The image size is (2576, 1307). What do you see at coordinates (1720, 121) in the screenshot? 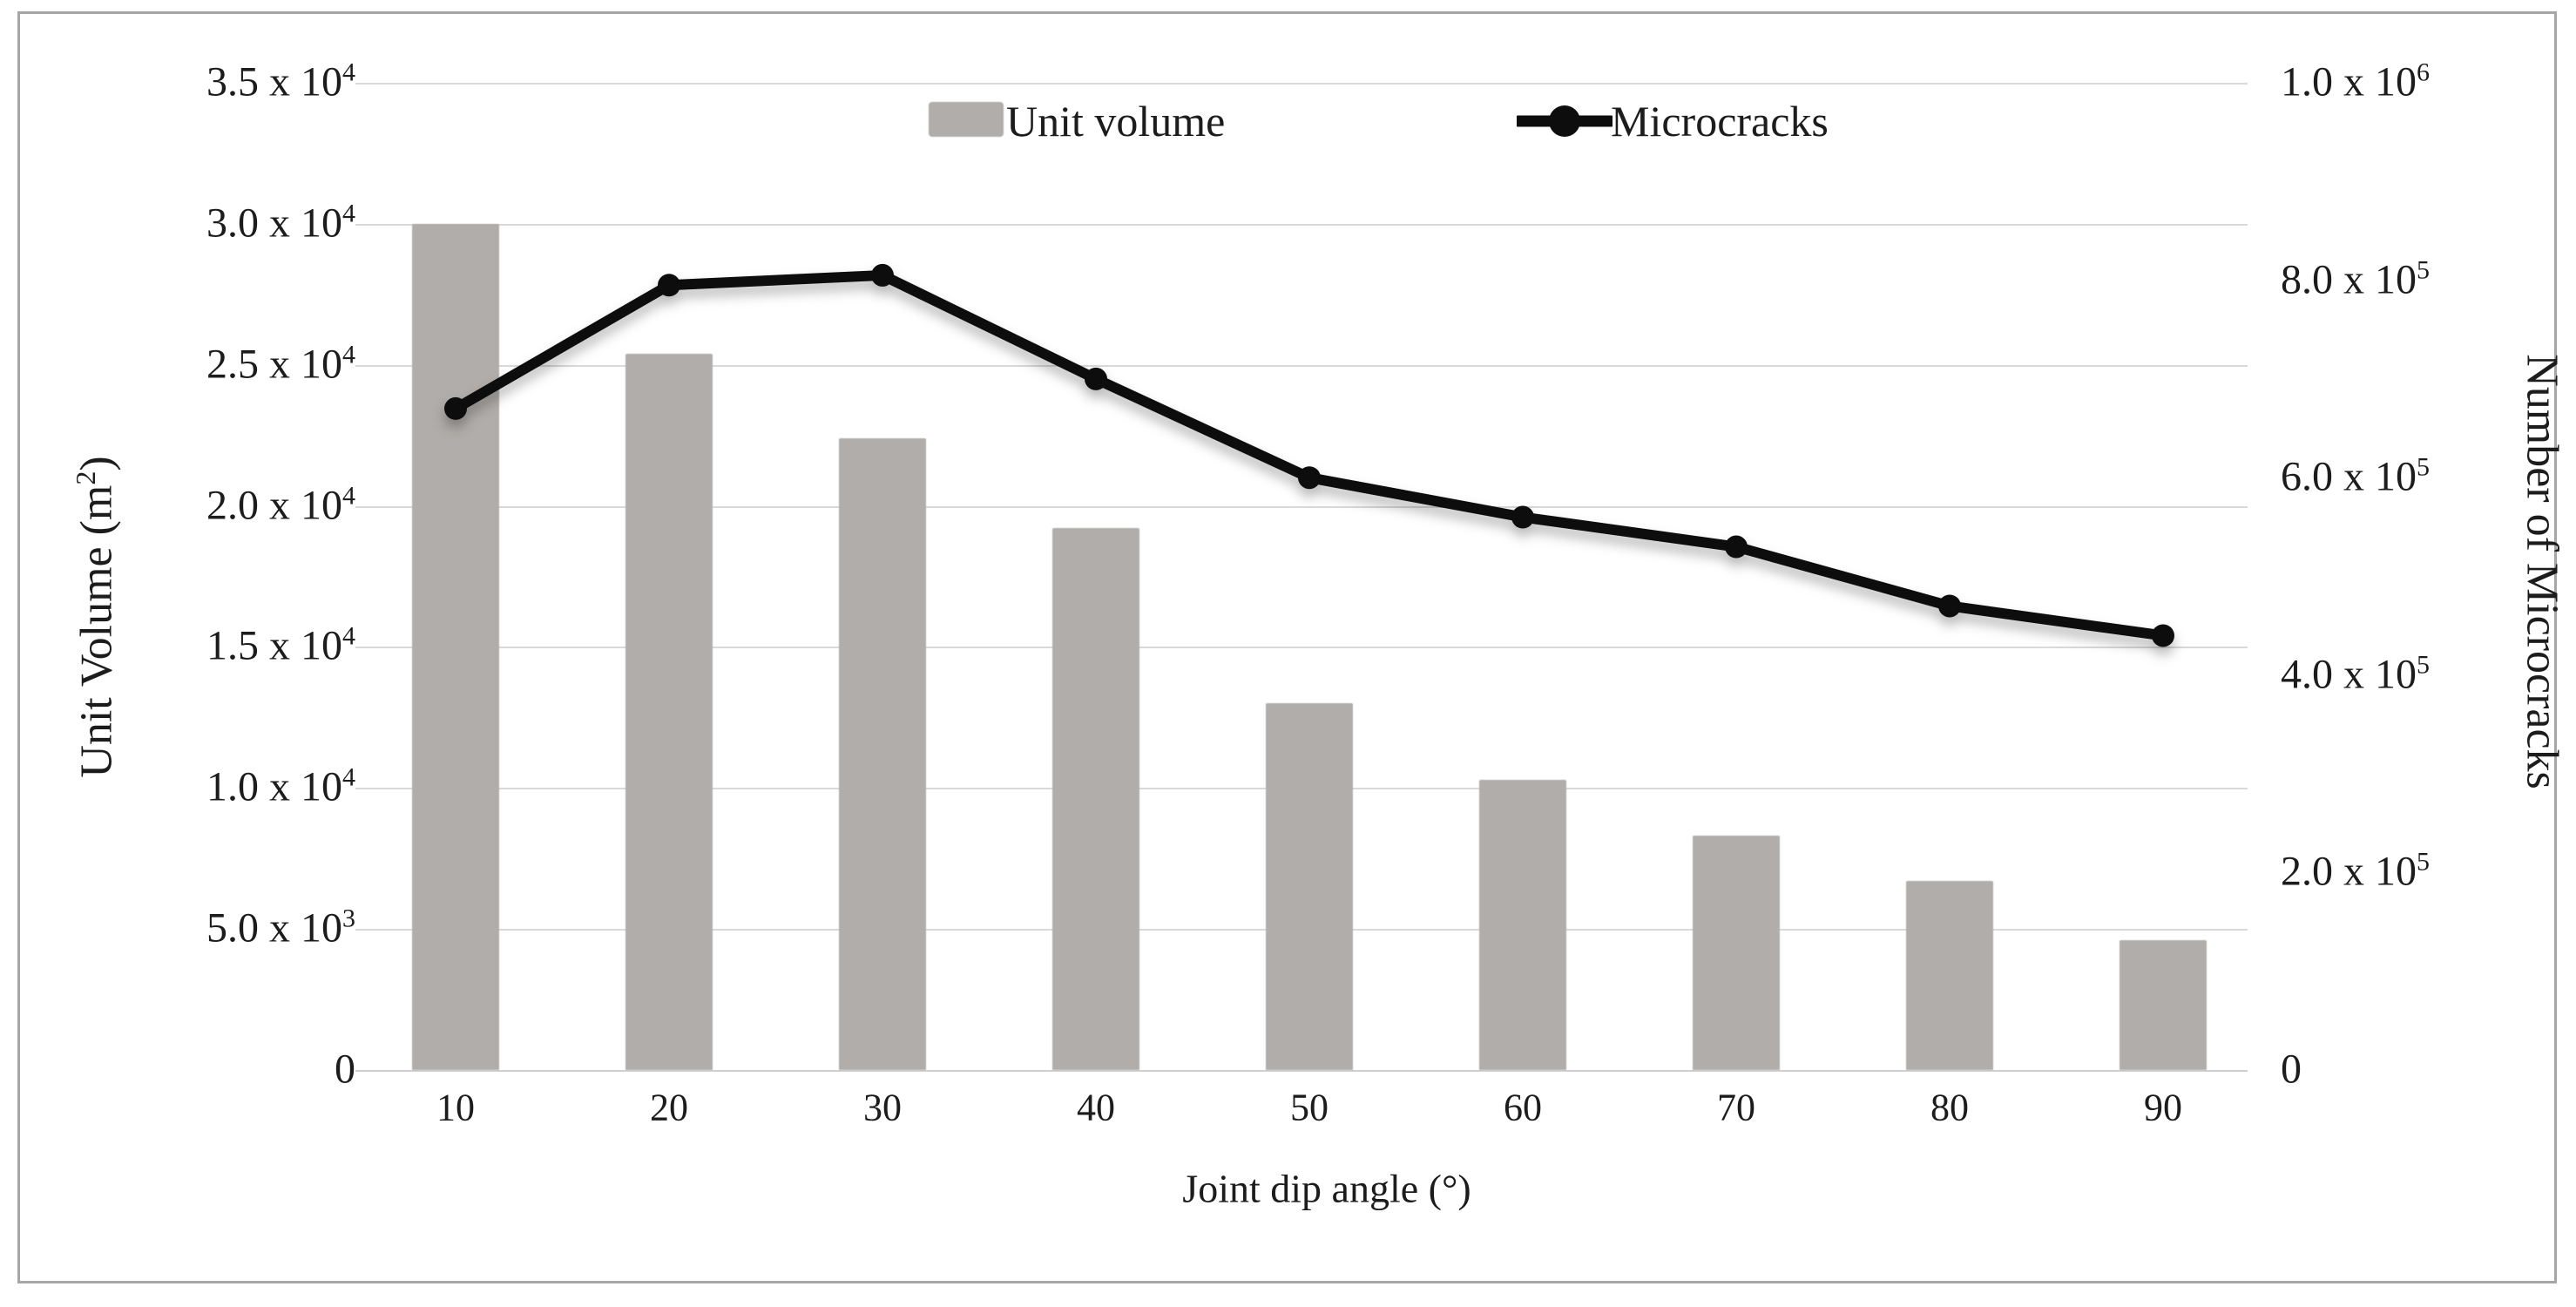
I see `legend-label-microcracks: Microcracks` at bounding box center [1720, 121].